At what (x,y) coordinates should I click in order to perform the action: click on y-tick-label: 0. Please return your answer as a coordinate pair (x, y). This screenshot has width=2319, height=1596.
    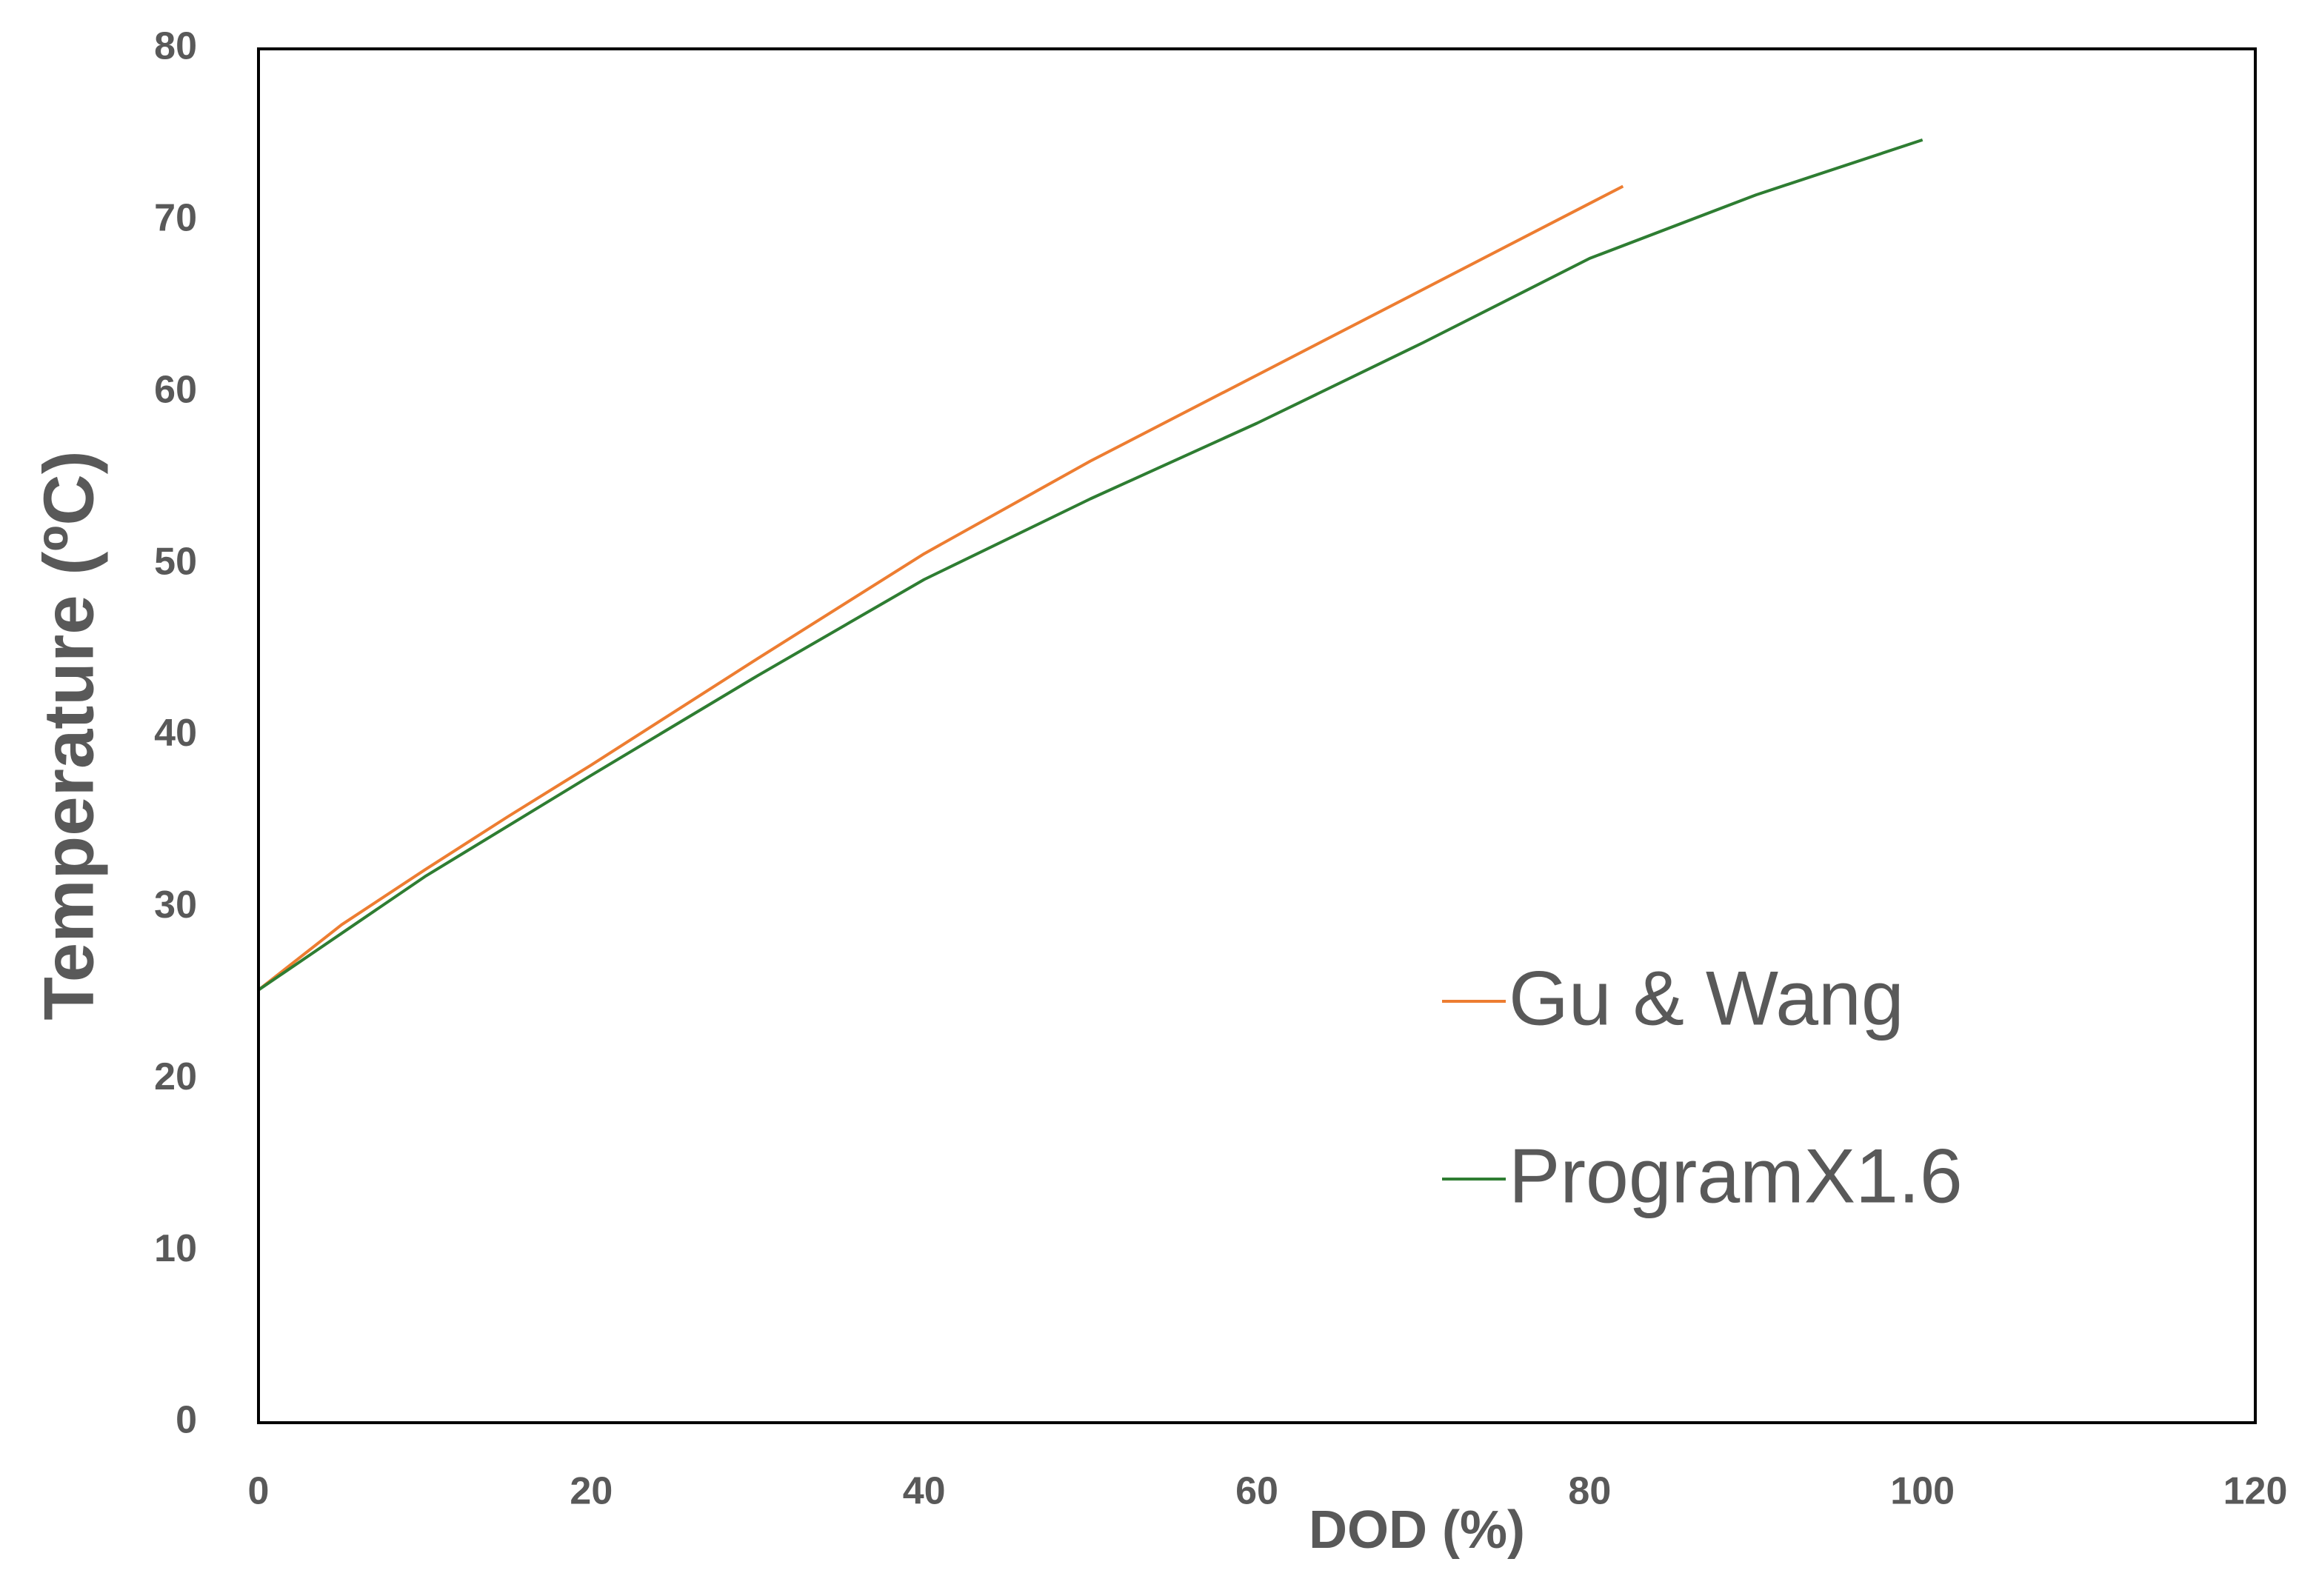
    Looking at the image, I should click on (186, 1420).